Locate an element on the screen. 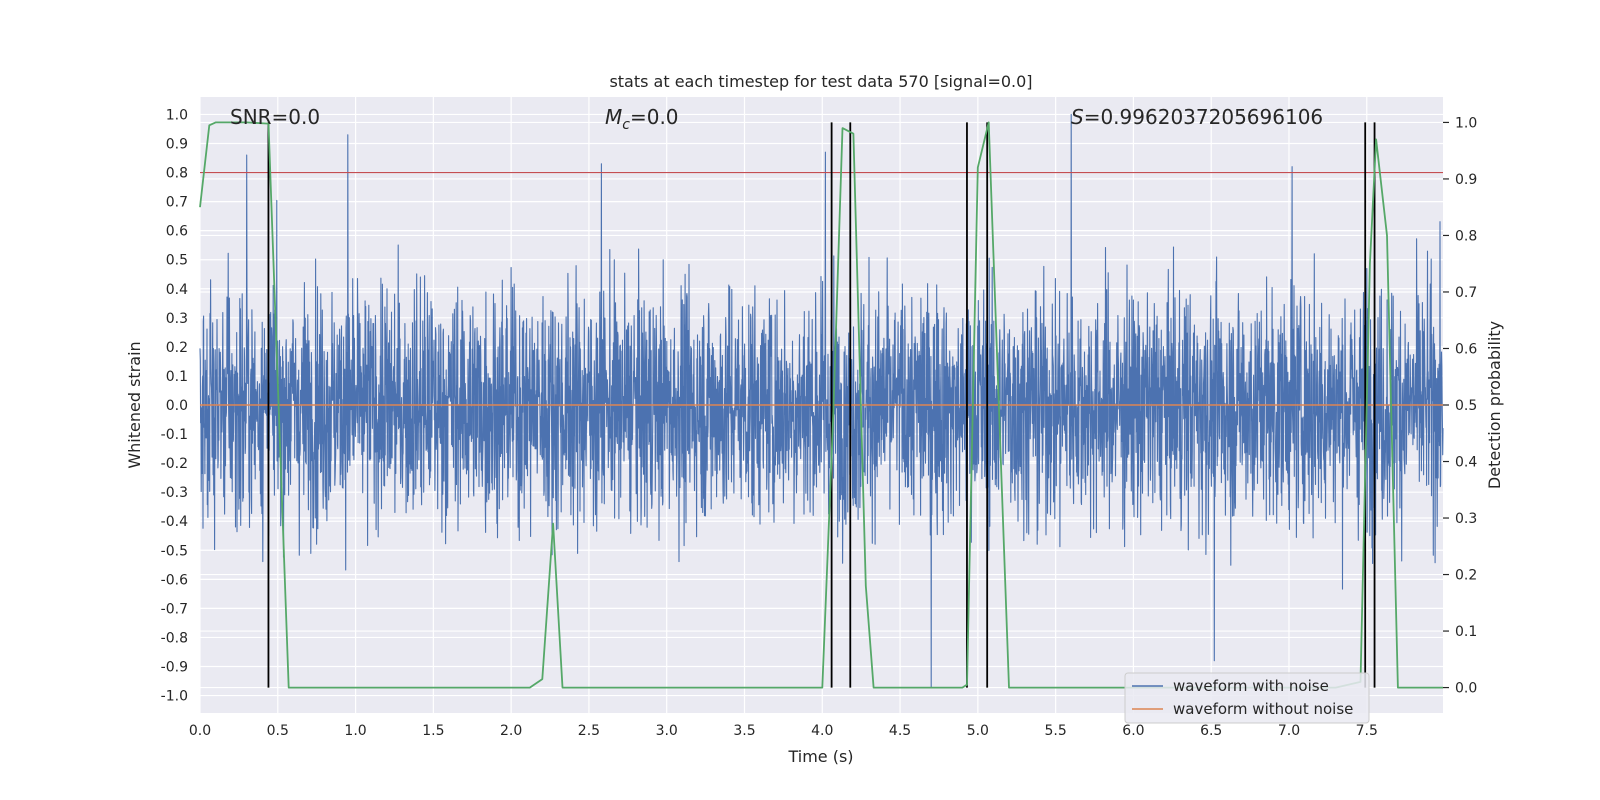 This screenshot has height=800, width=1600. mc-subscript: c is located at coordinates (626, 125).